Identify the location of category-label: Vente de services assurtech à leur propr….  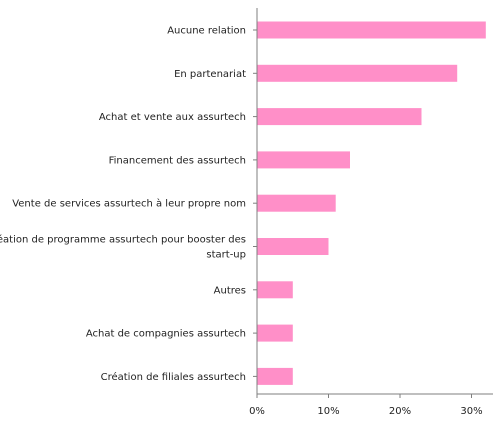
(129, 204).